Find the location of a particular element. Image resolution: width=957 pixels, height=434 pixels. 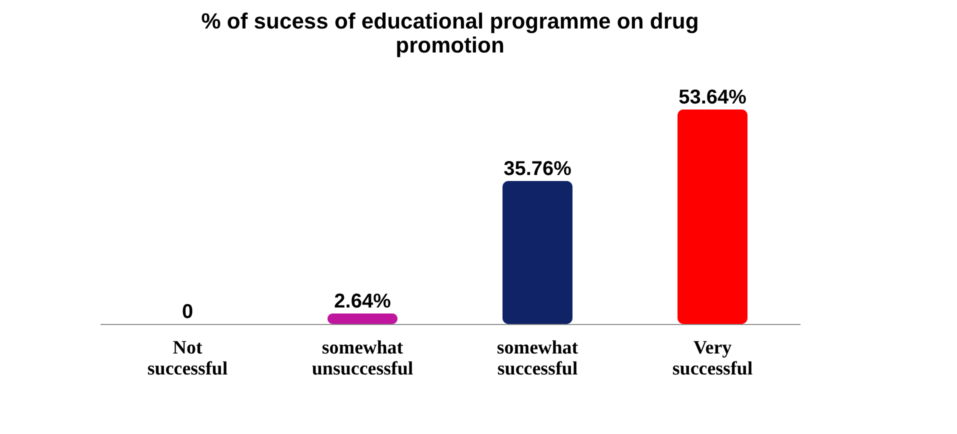

x-tick-label: Very successful is located at coordinates (712, 359).